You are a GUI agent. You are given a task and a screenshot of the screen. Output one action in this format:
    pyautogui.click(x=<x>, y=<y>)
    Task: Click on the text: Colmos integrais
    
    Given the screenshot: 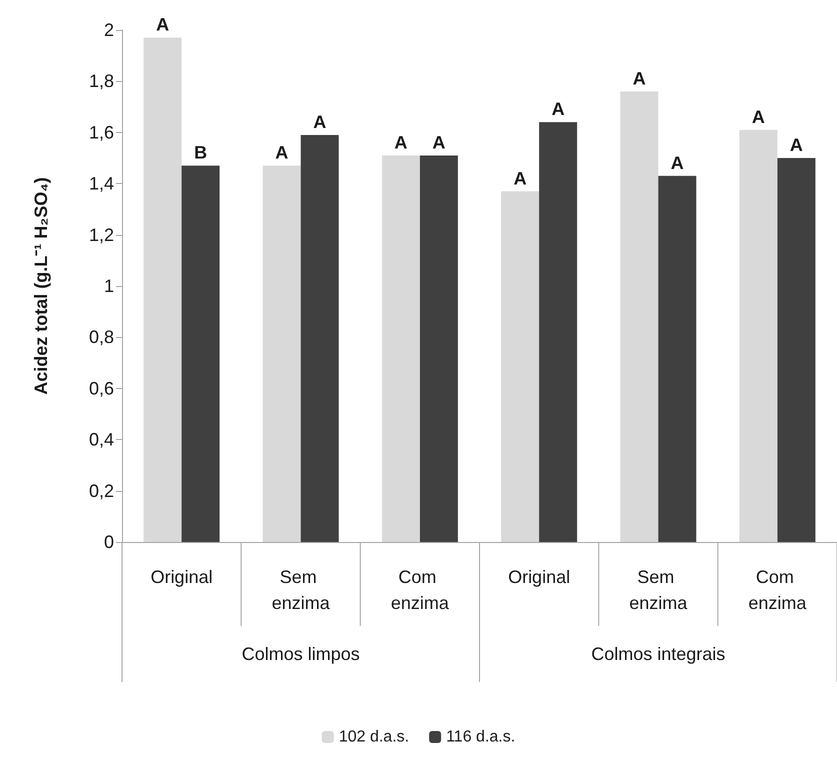 What is the action you would take?
    pyautogui.click(x=658, y=654)
    